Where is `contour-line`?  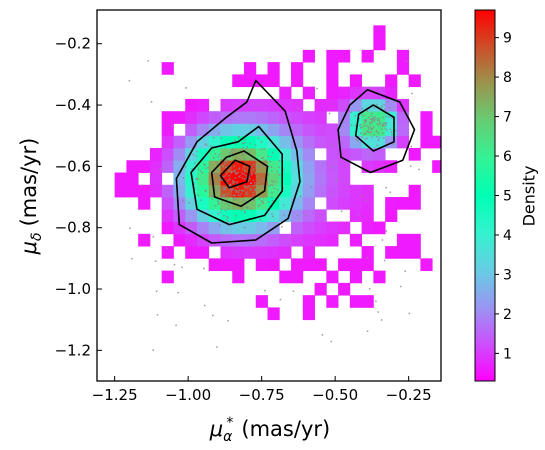
contour-line is located at coordinates (235, 174).